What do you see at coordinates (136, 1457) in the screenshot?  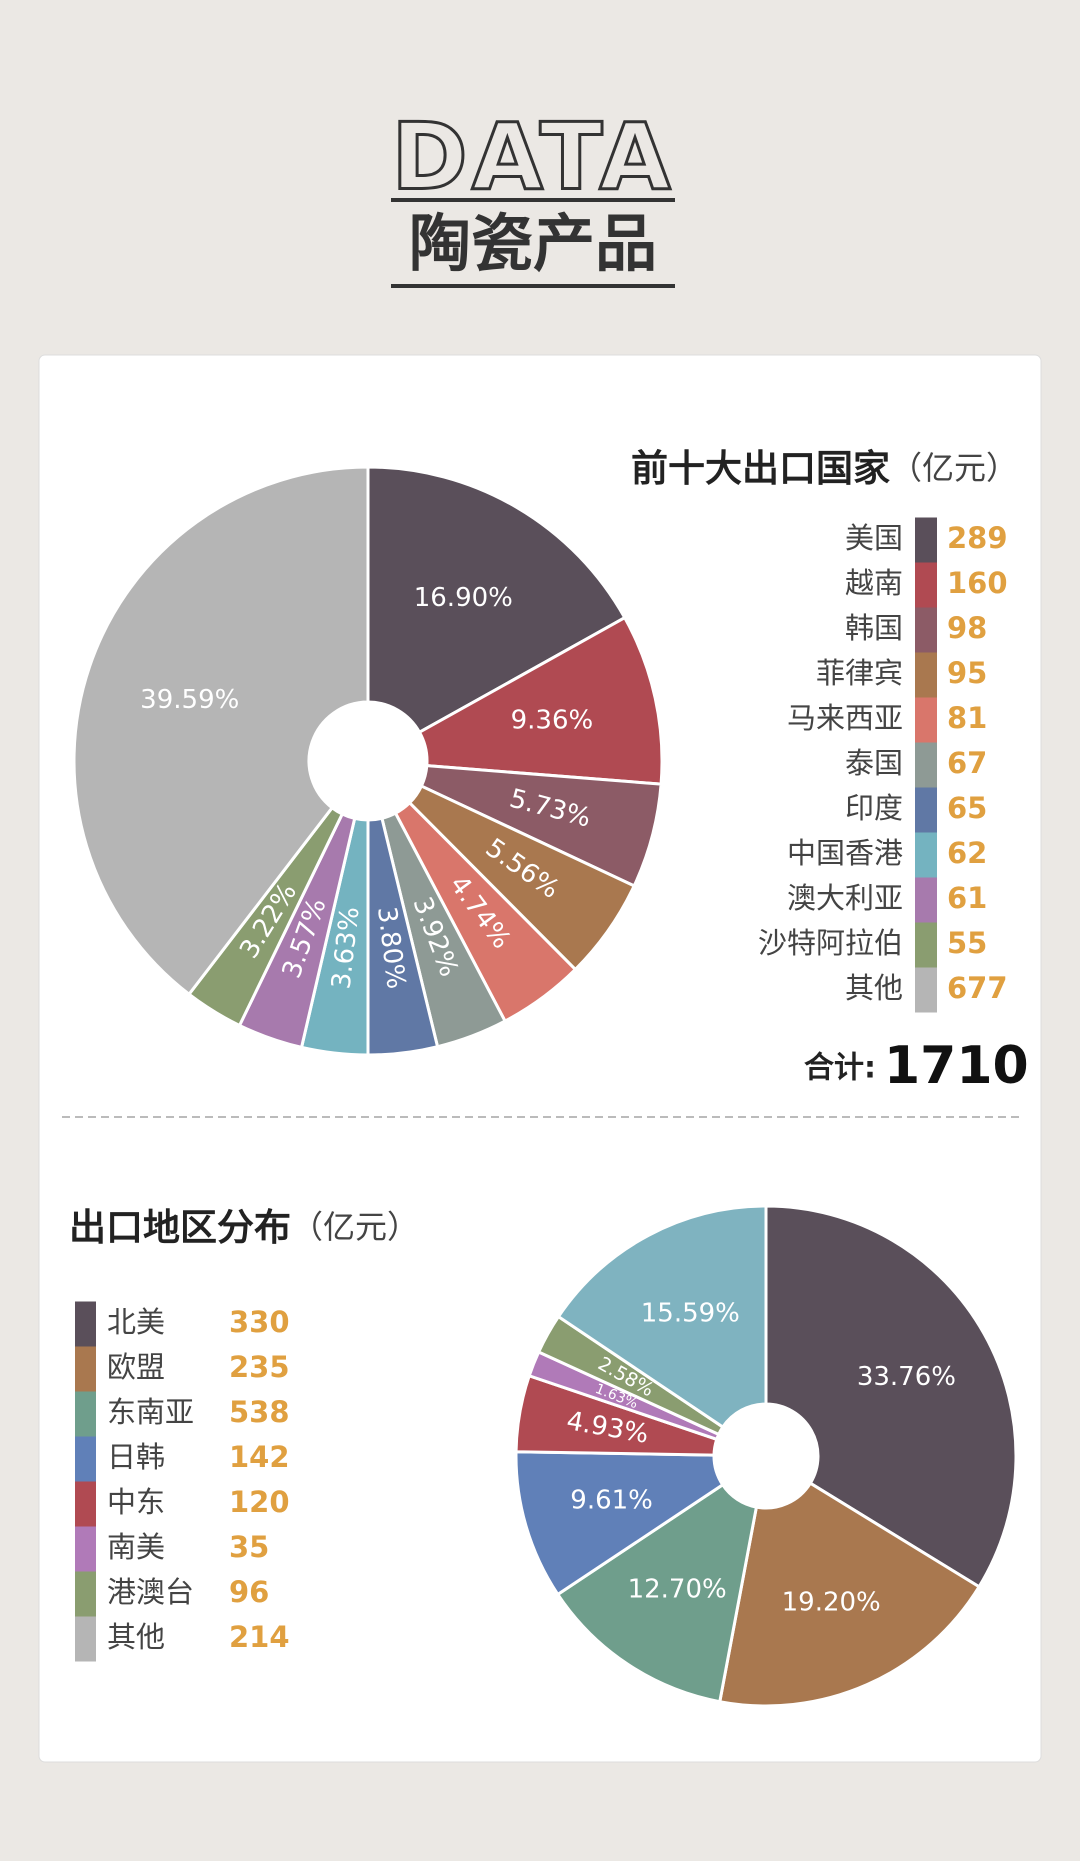 I see `legend-label: 日韩` at bounding box center [136, 1457].